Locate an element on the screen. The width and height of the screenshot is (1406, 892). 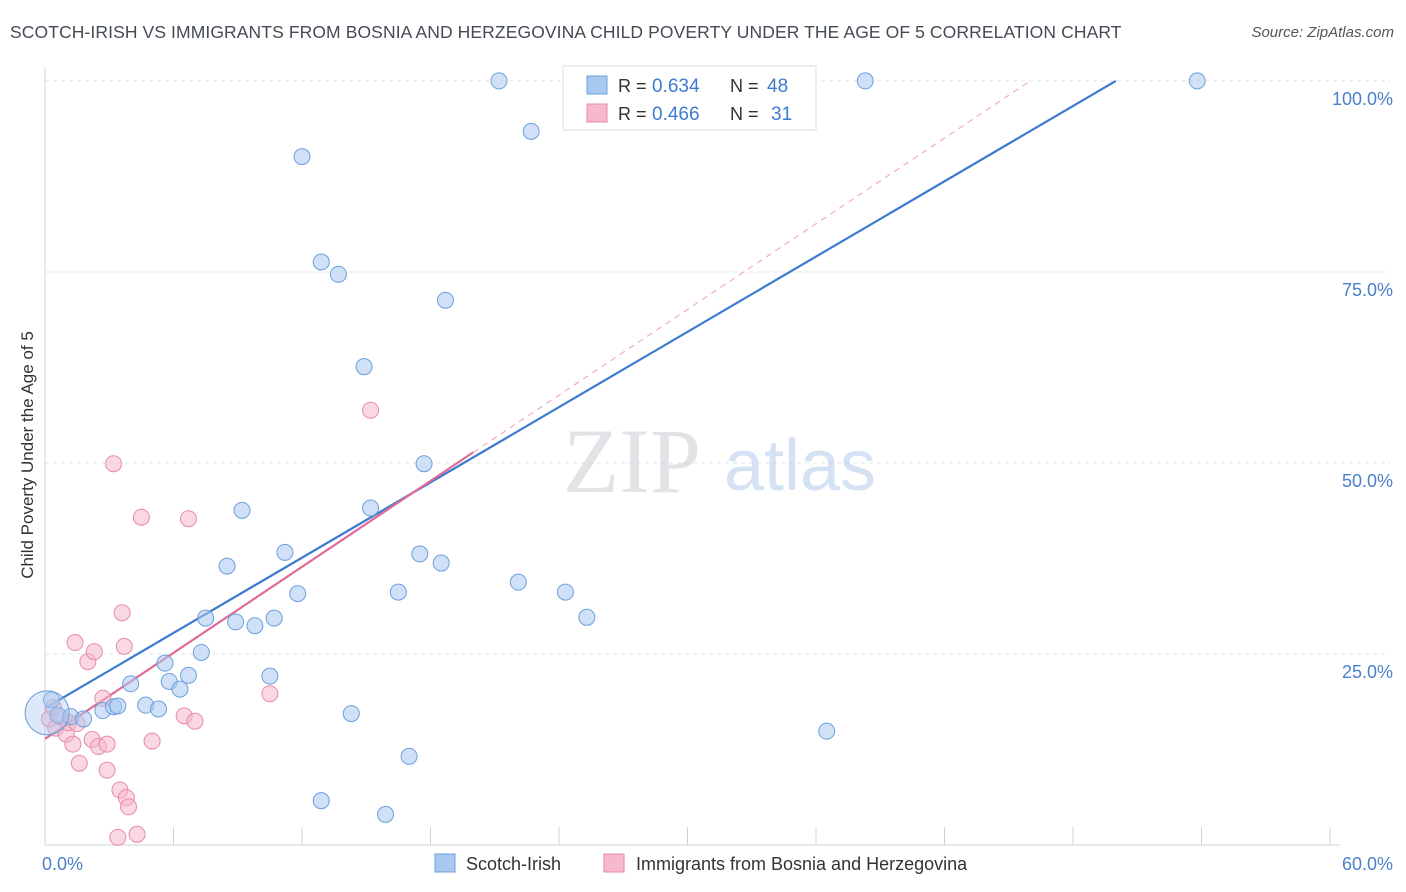
x-tick-label-0: 0.0% is located at coordinates (62, 864).